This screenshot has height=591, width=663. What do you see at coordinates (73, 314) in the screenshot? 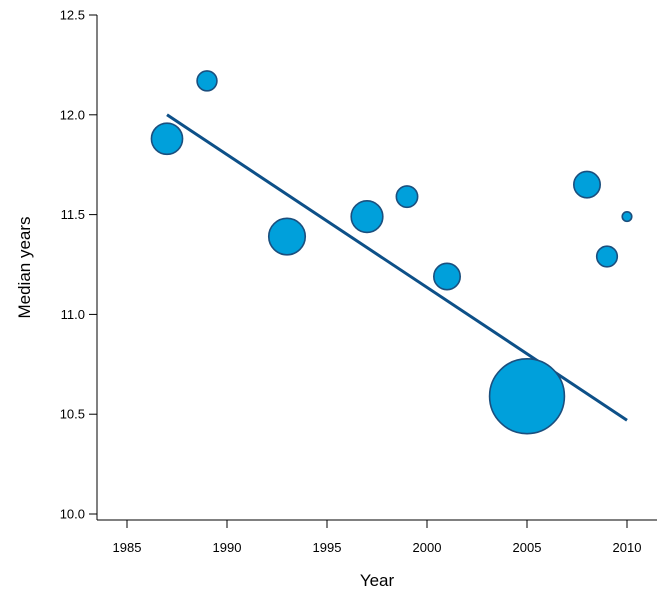
I see `y-tick-label: 11.0` at bounding box center [73, 314].